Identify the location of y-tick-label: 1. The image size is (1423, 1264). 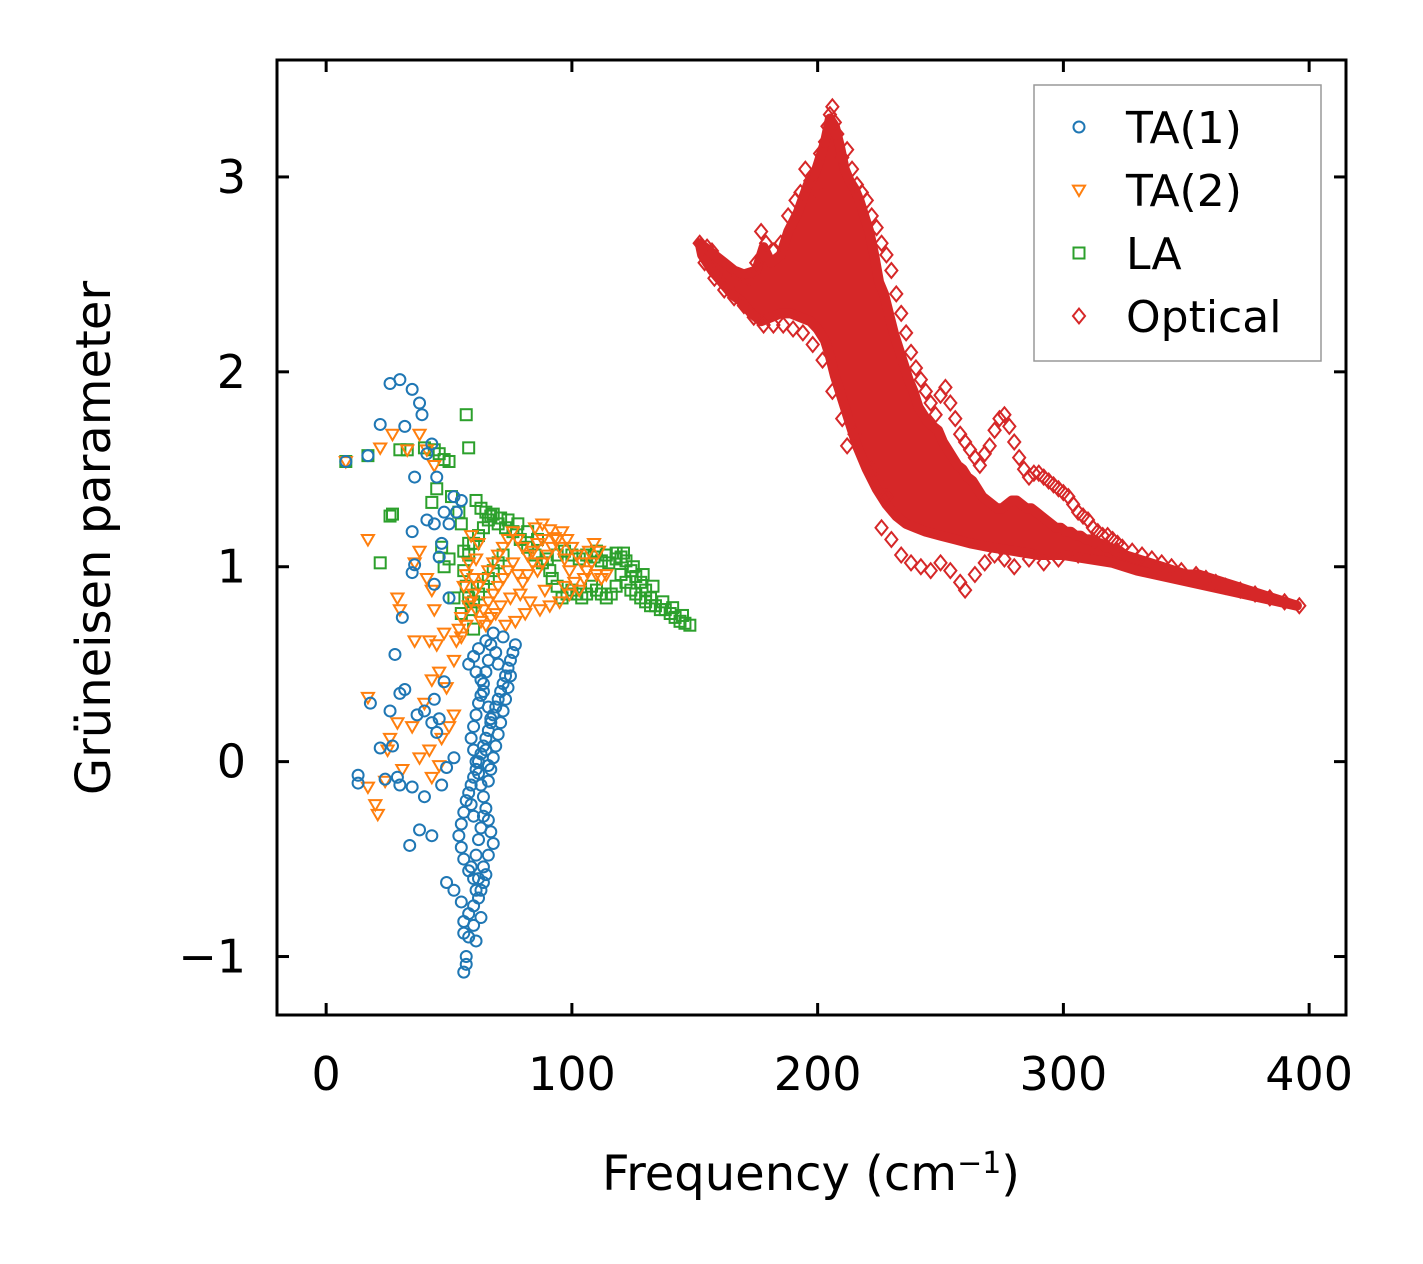
(231, 567).